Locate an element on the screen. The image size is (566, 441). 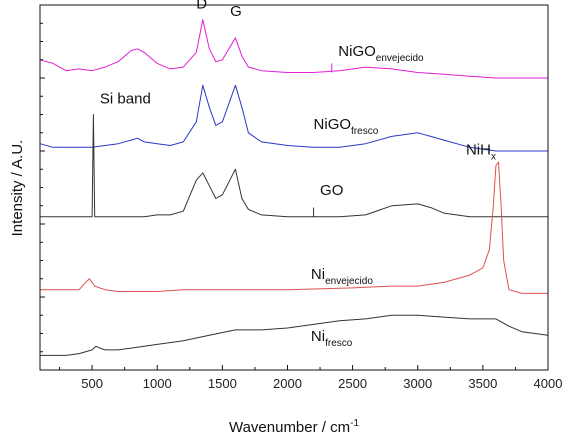
annotation-text: D is located at coordinates (201, 6).